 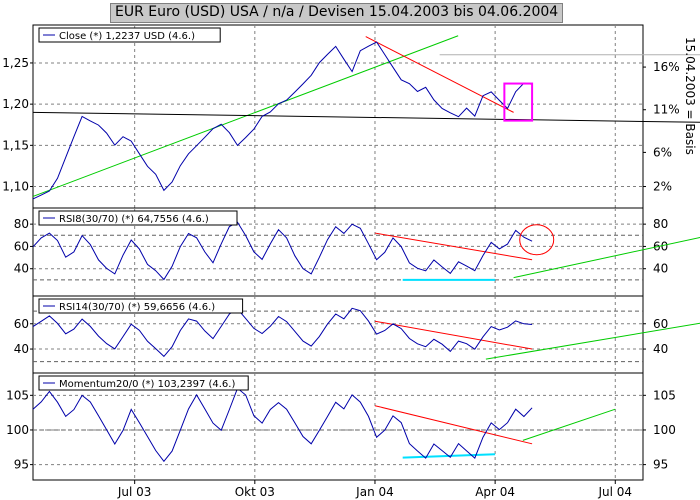 What do you see at coordinates (662, 187) in the screenshot?
I see `y-right-tick-label: 2%` at bounding box center [662, 187].